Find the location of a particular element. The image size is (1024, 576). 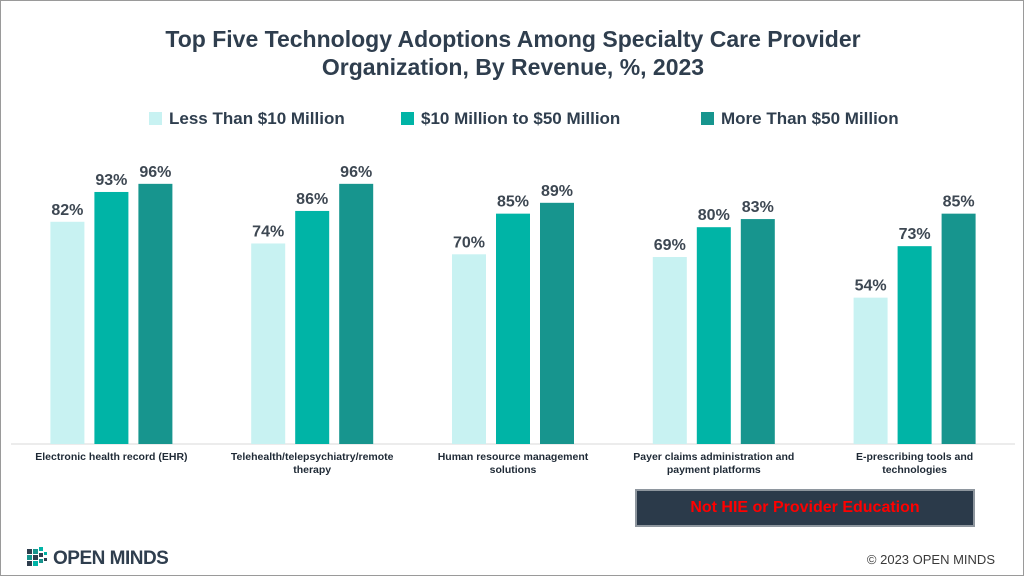

data-label-5-series-3: 85% is located at coordinates (959, 202).